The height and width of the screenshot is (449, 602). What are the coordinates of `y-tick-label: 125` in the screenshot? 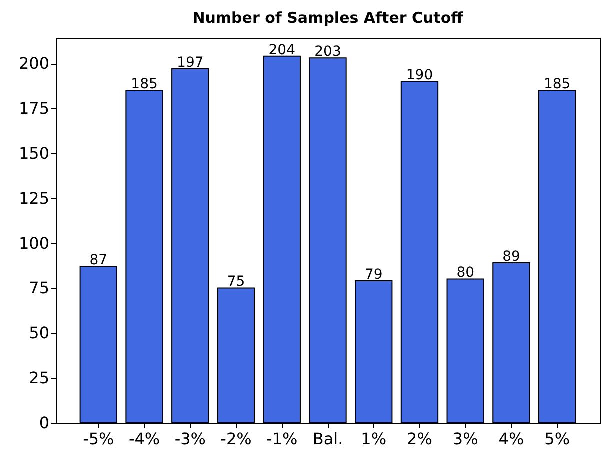 It's located at (34, 198).